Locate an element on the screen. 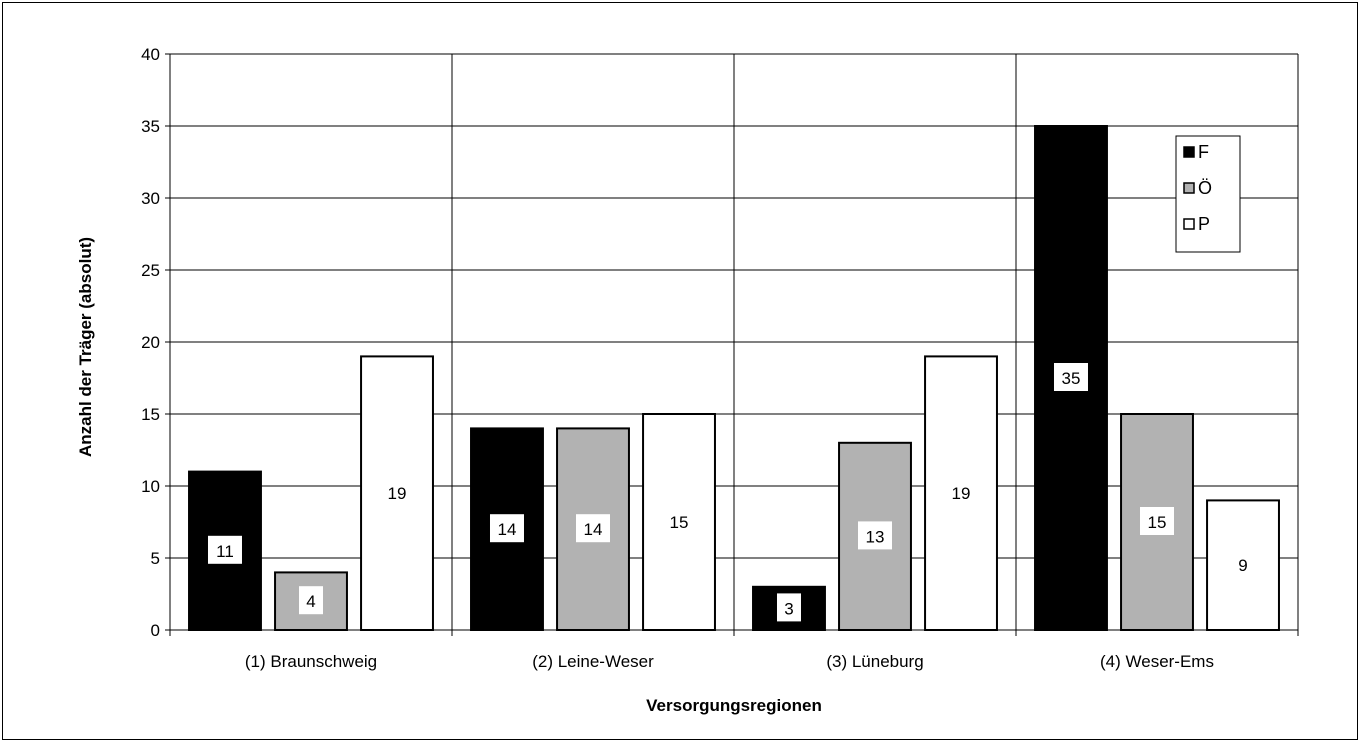  data-label: 4 is located at coordinates (310, 601).